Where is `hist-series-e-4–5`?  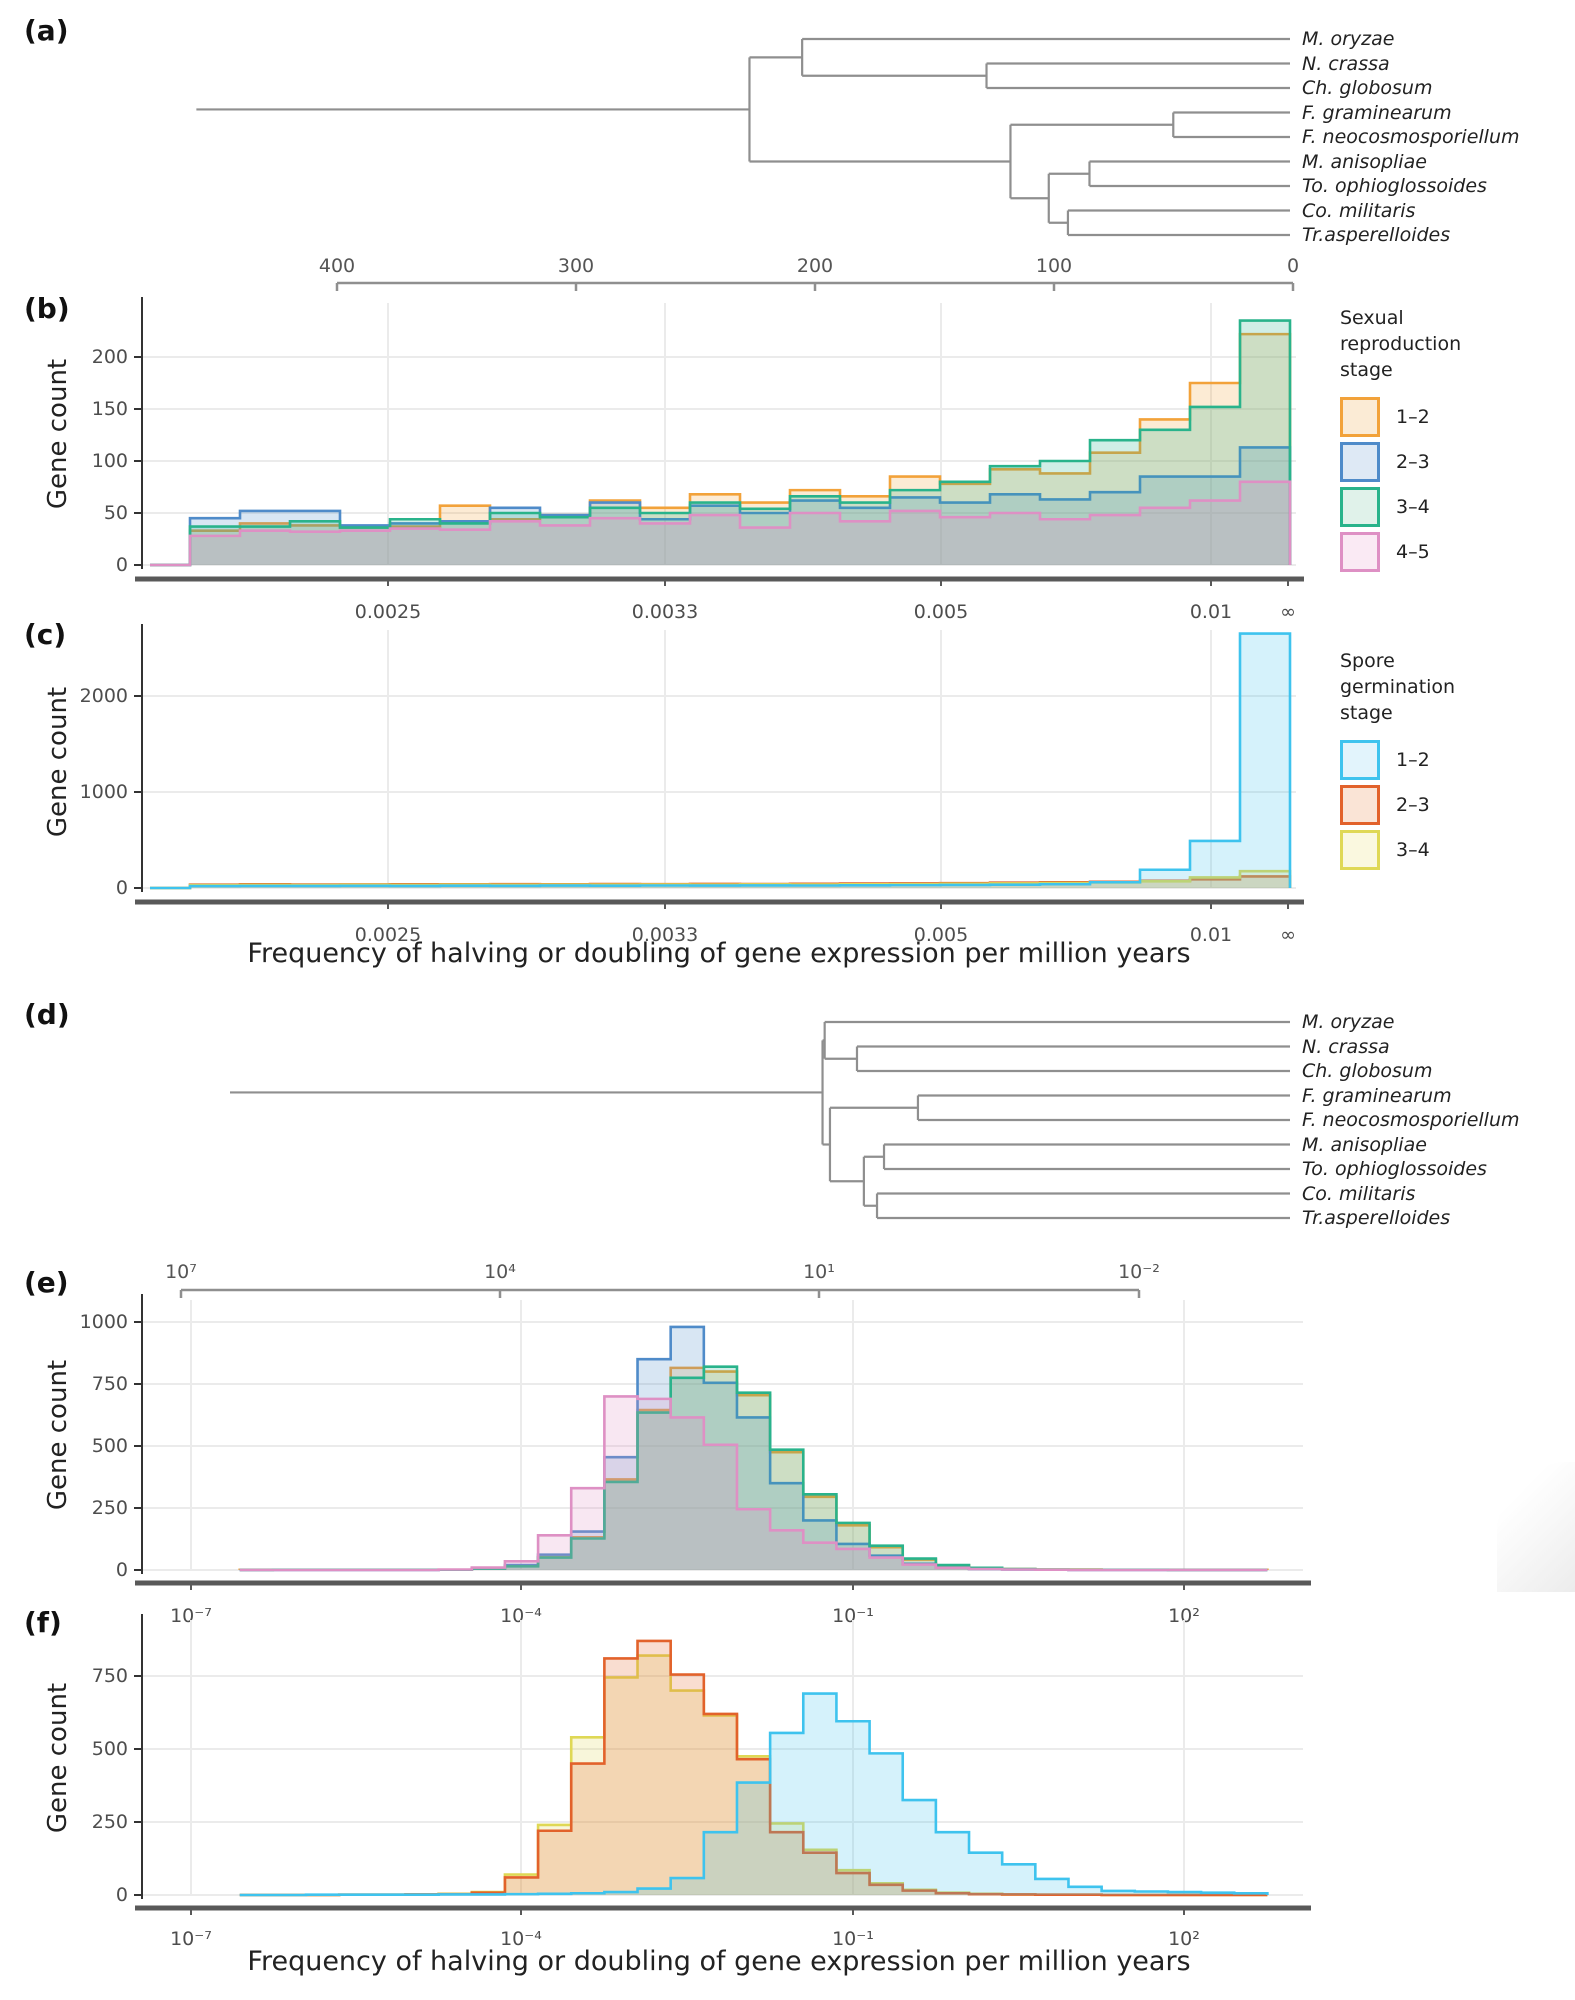
hist-series-e-4–5 is located at coordinates (753, 1483).